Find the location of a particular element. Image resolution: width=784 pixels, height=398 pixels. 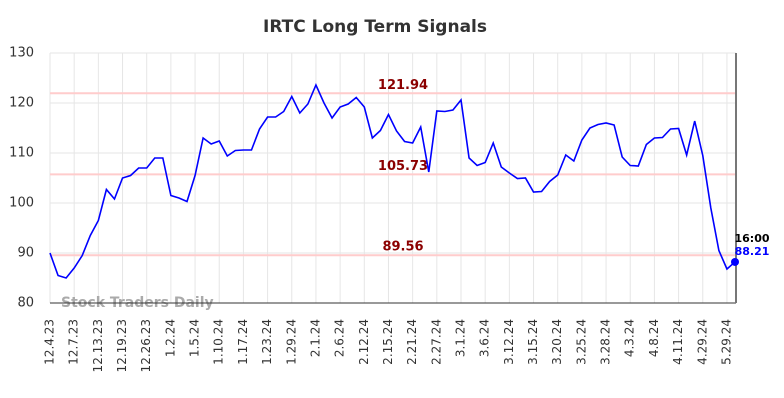

y-tick-label: 120 is located at coordinates (21, 103).